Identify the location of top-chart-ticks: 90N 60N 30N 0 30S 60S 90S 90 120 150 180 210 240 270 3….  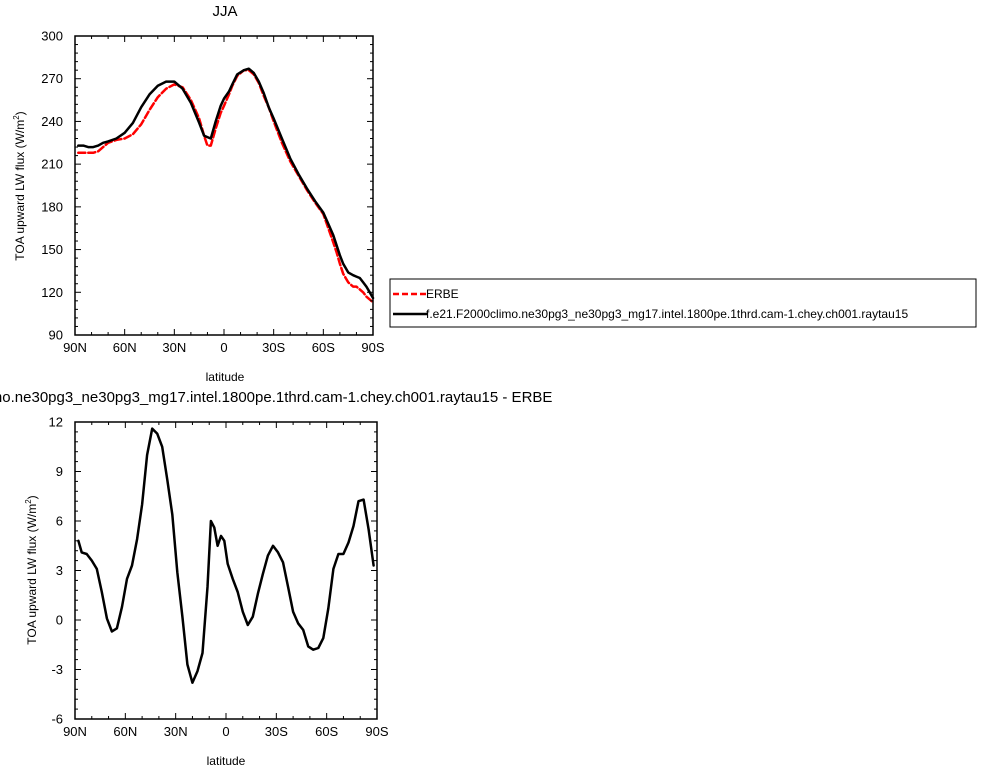
(213, 192).